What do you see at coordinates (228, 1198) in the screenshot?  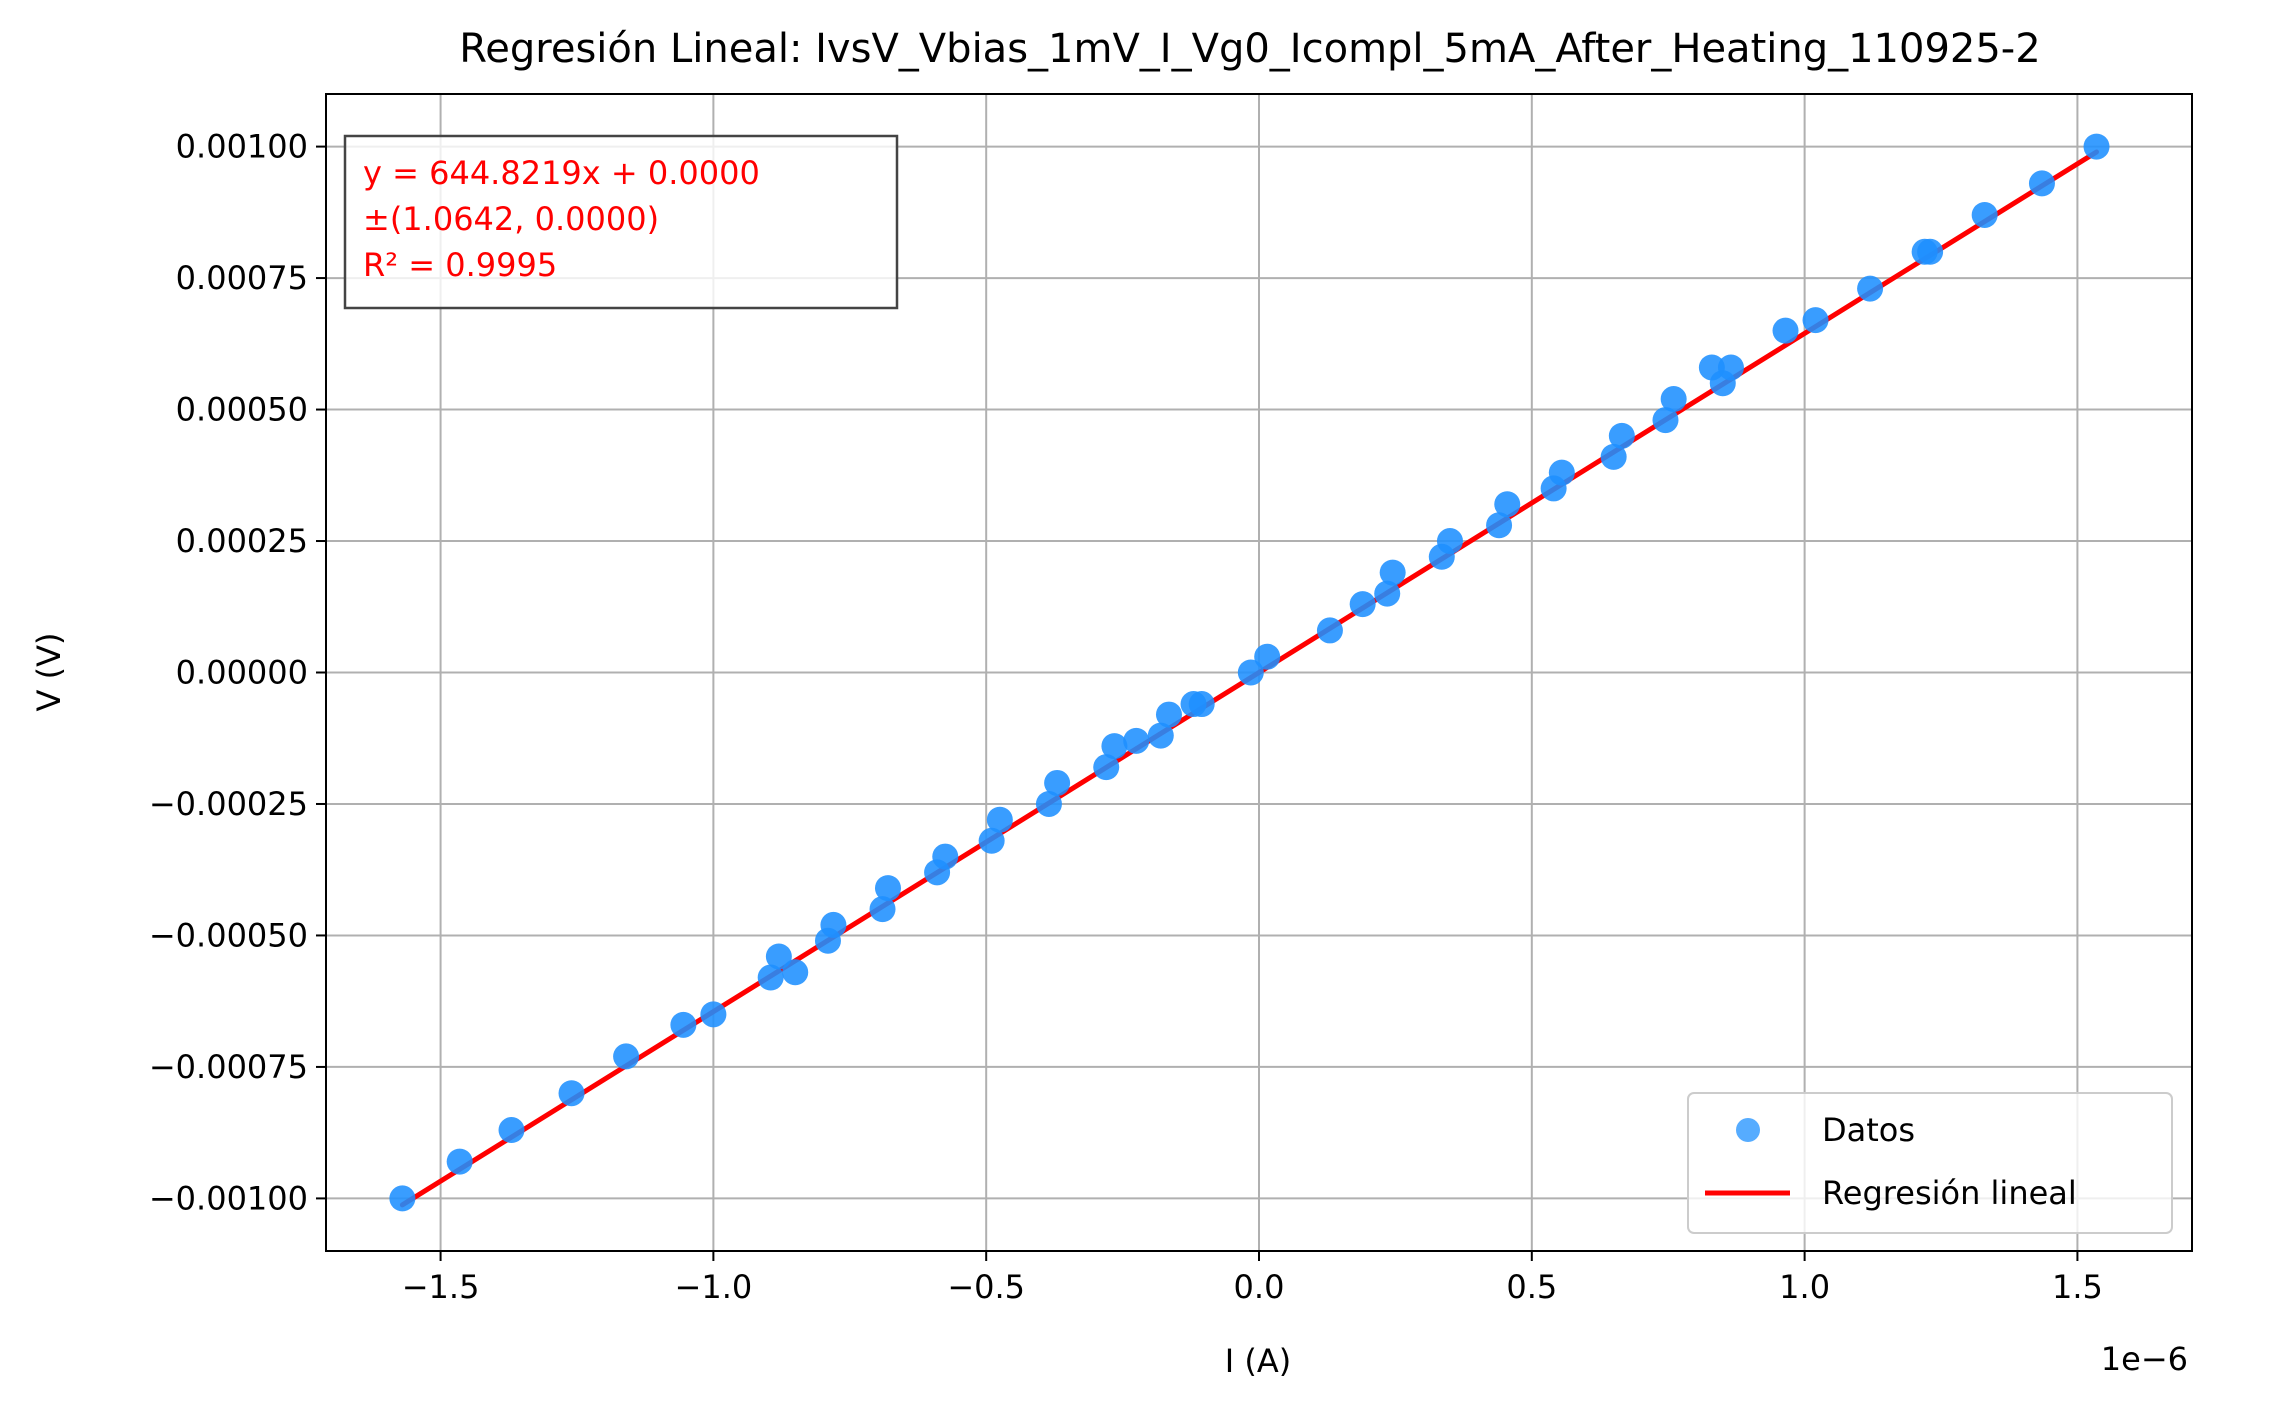 I see `y-tick-label: −0.00100` at bounding box center [228, 1198].